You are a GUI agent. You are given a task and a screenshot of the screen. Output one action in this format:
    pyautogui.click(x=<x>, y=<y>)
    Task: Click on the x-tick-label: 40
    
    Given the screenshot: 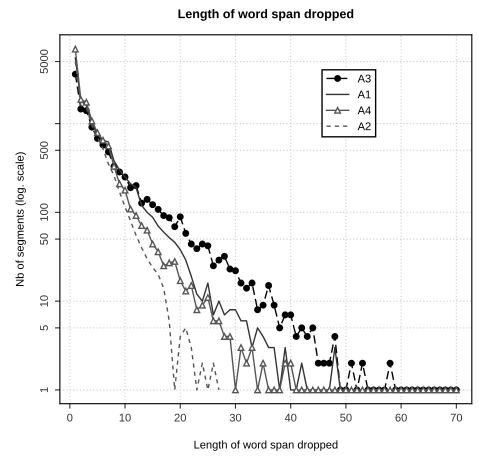 What is the action you would take?
    pyautogui.click(x=290, y=418)
    